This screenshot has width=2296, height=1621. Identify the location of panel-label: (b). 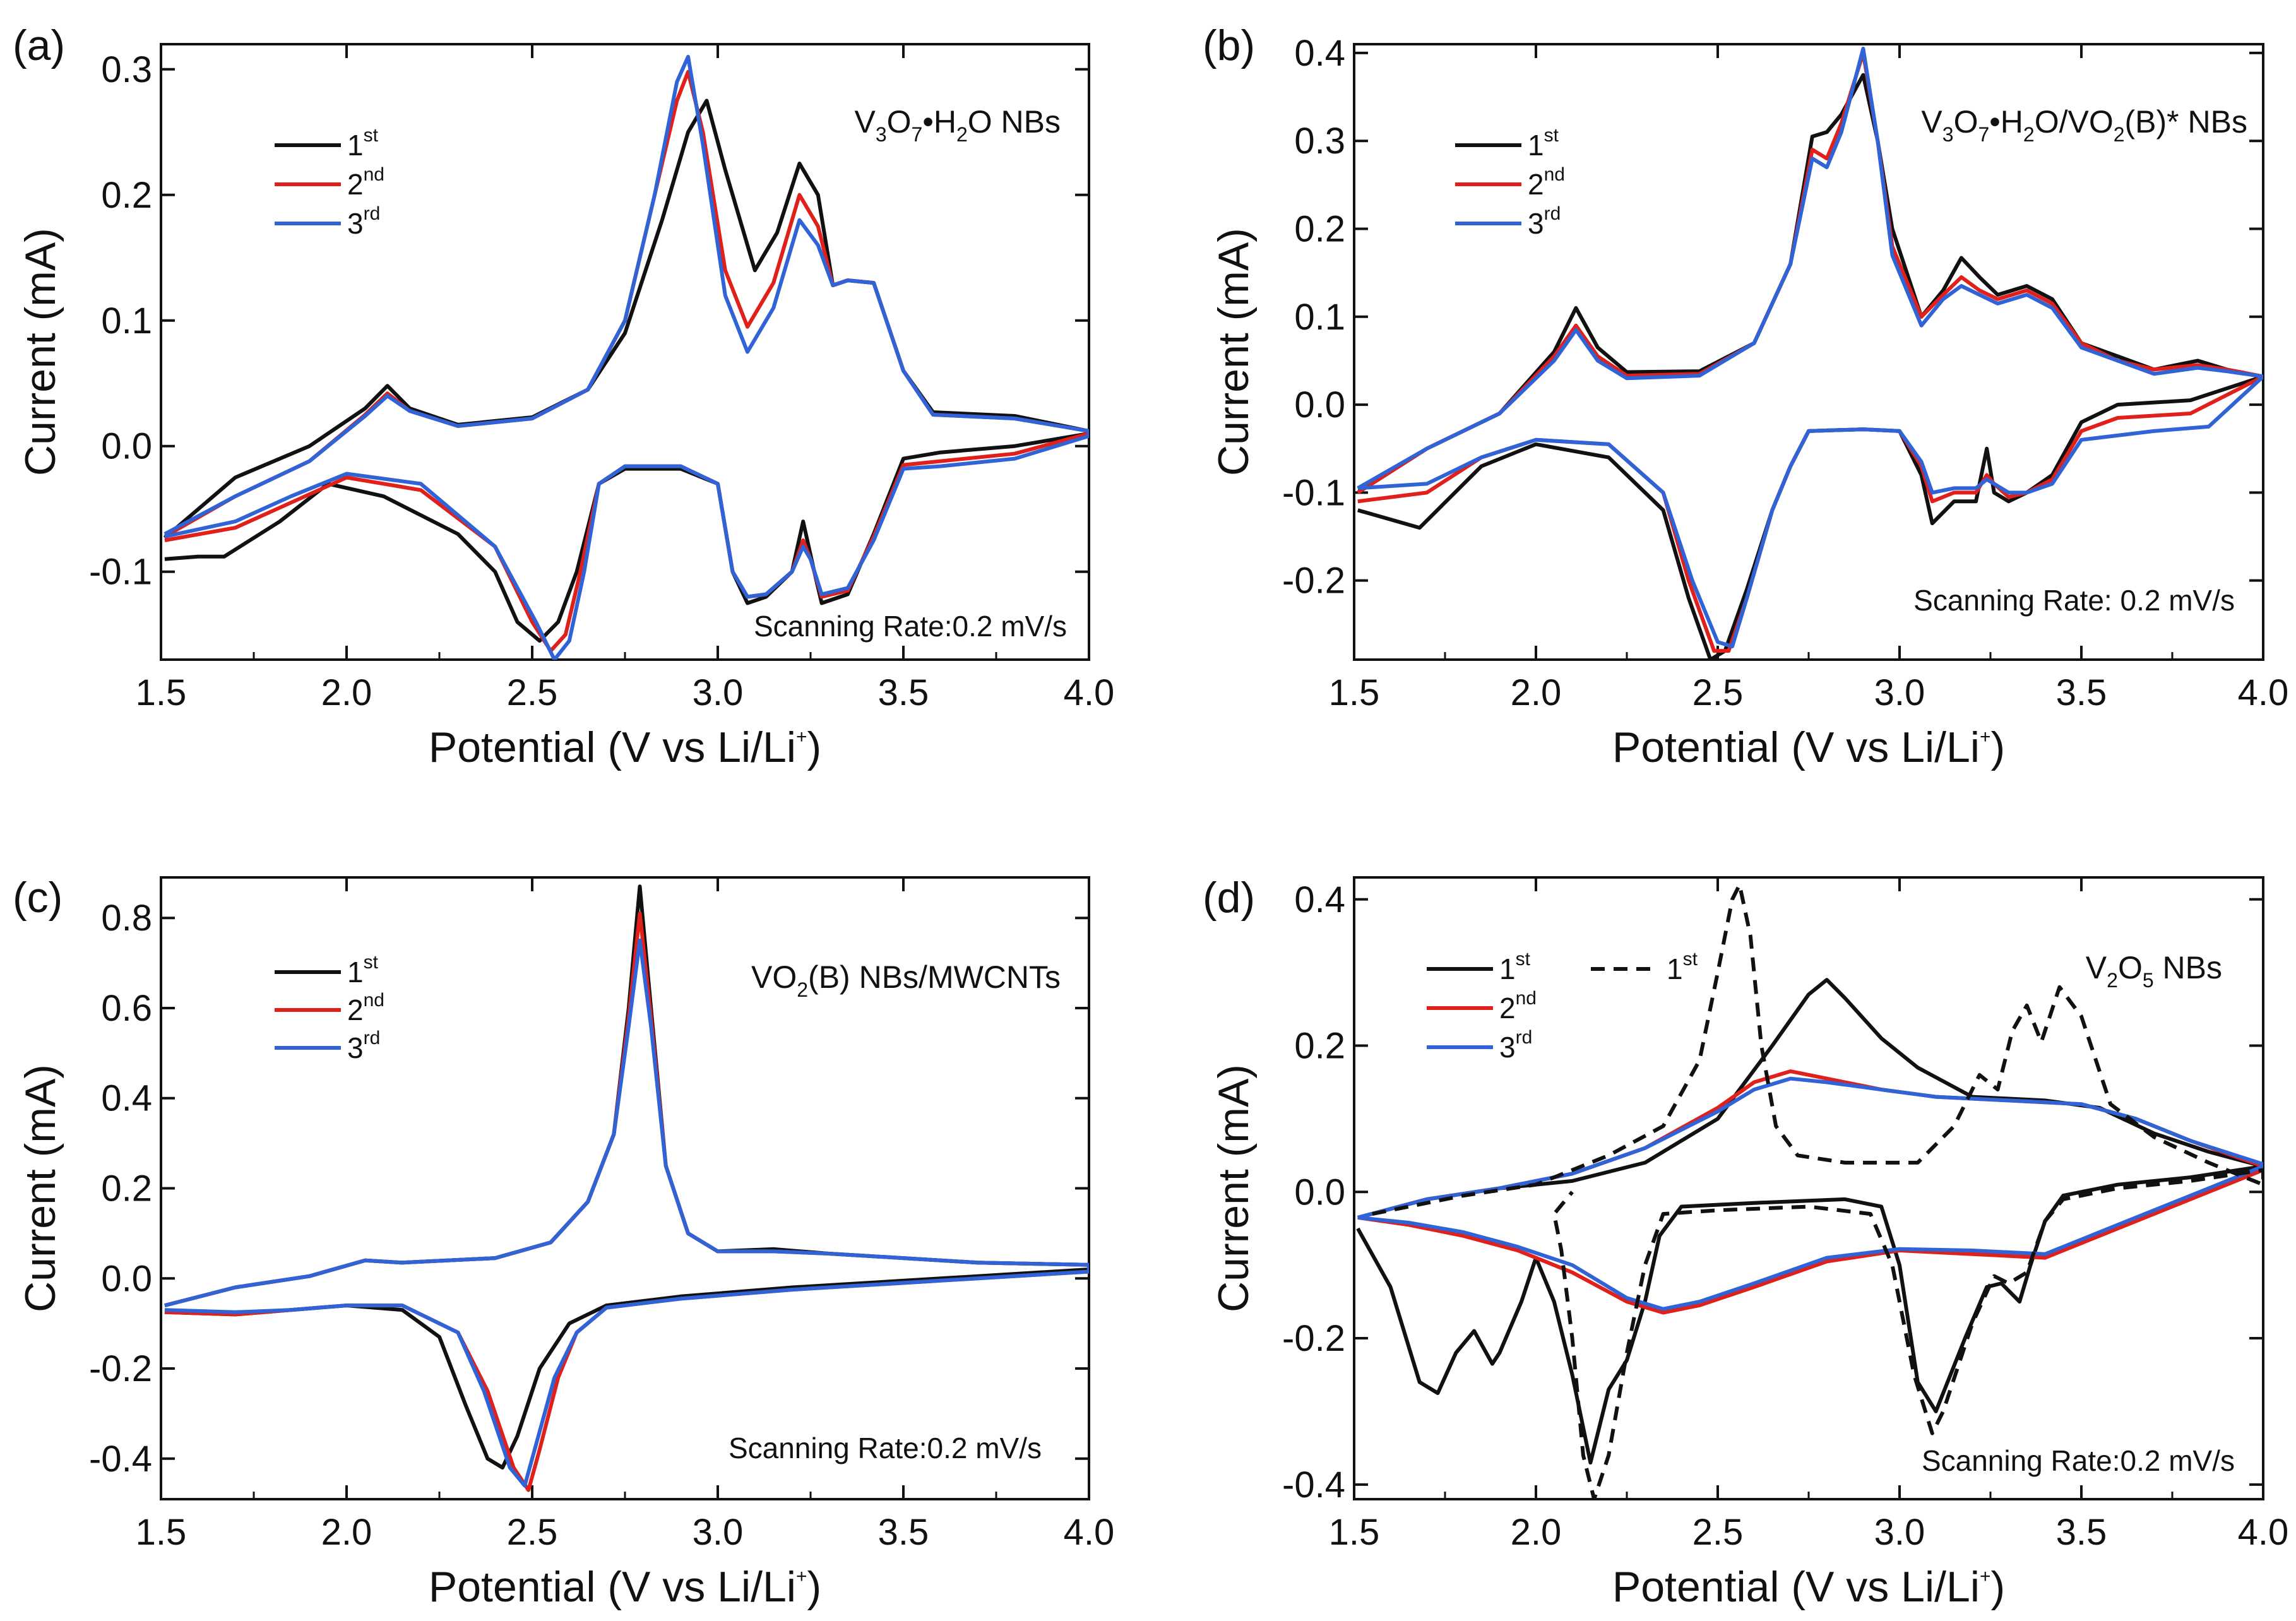
(1229, 45).